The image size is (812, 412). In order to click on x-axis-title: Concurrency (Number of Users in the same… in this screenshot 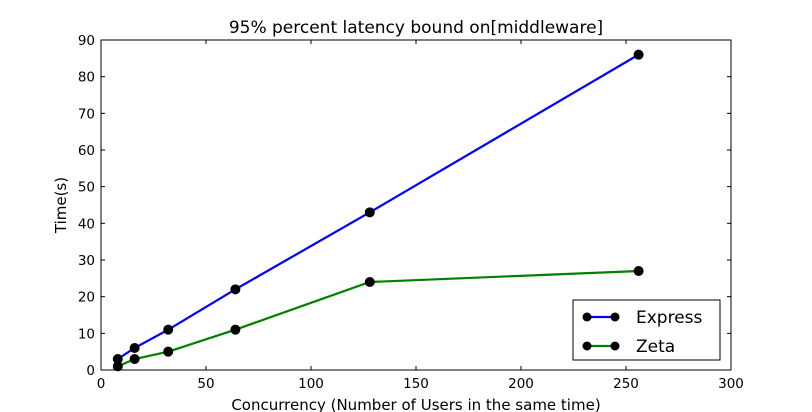, I will do `click(415, 404)`.